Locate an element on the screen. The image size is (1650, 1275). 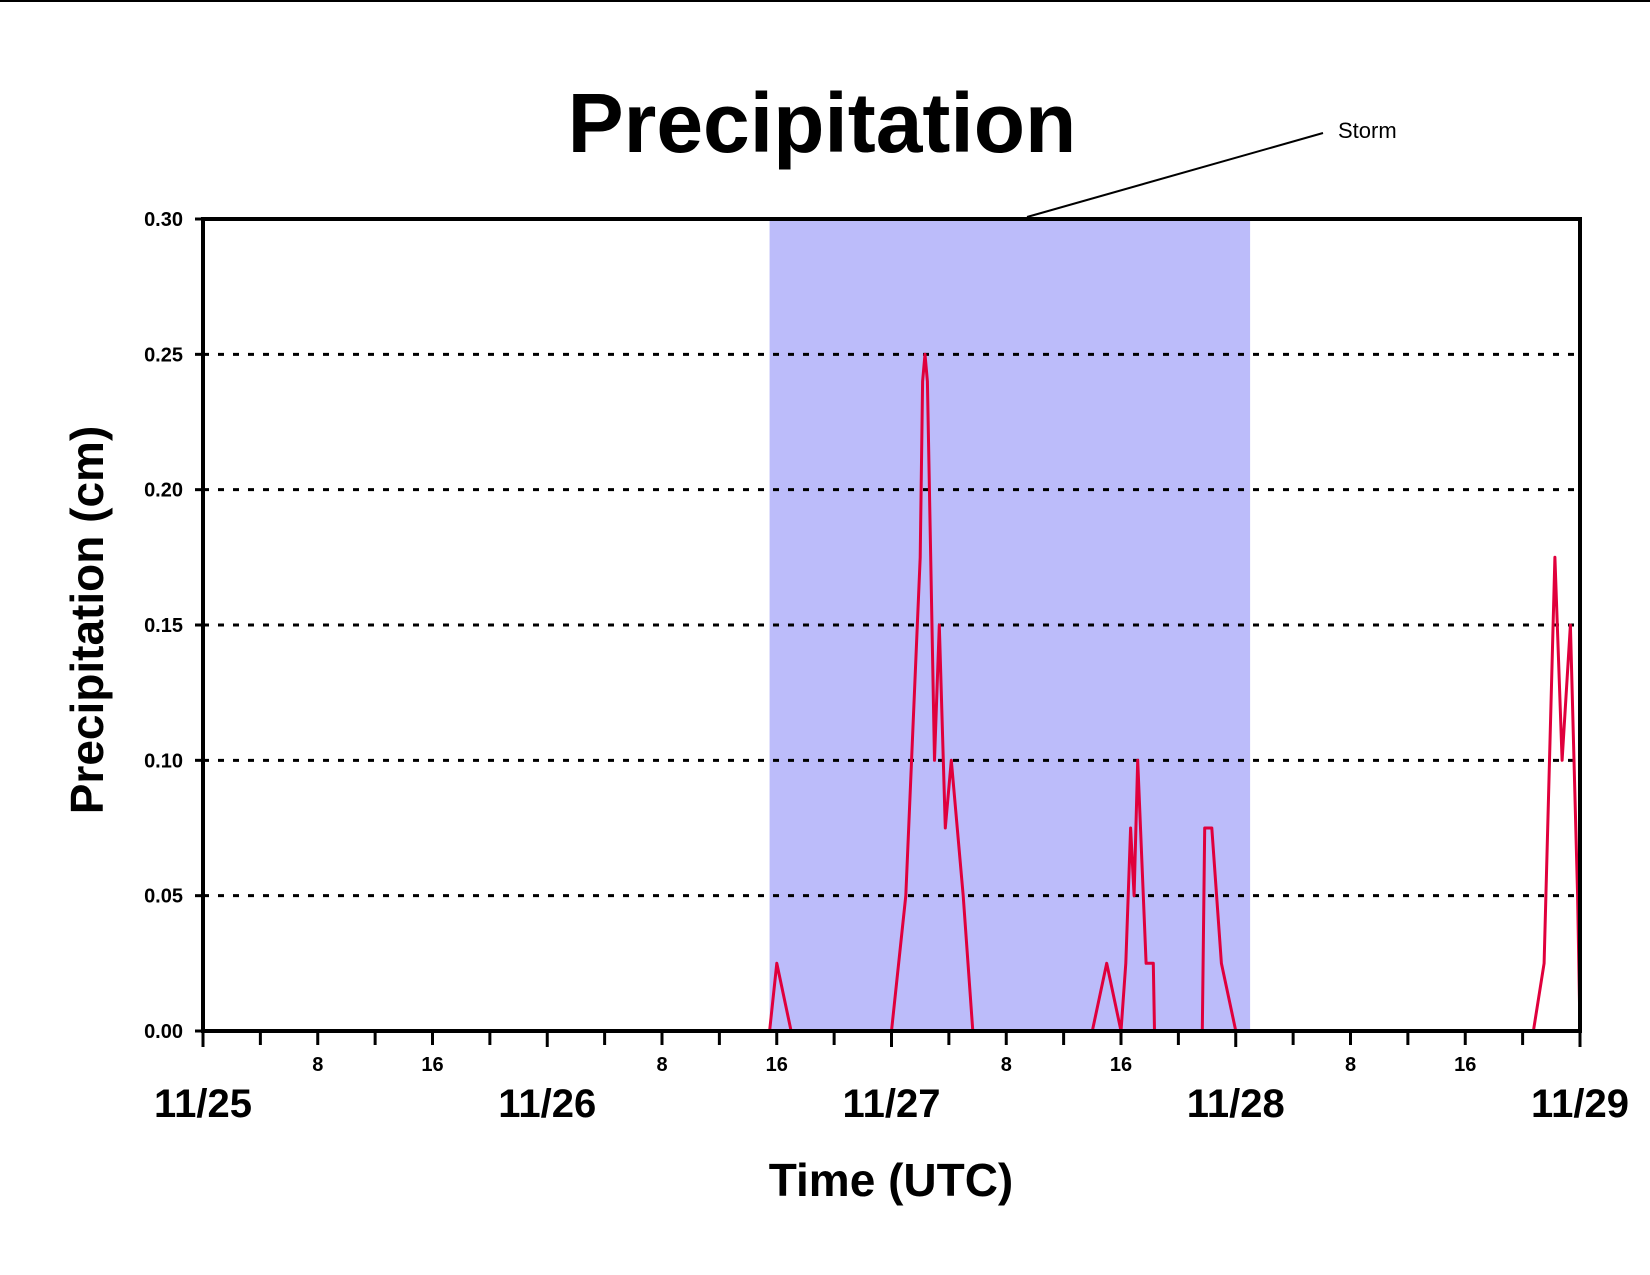
y-tick-label: 0.15 is located at coordinates (163, 626).